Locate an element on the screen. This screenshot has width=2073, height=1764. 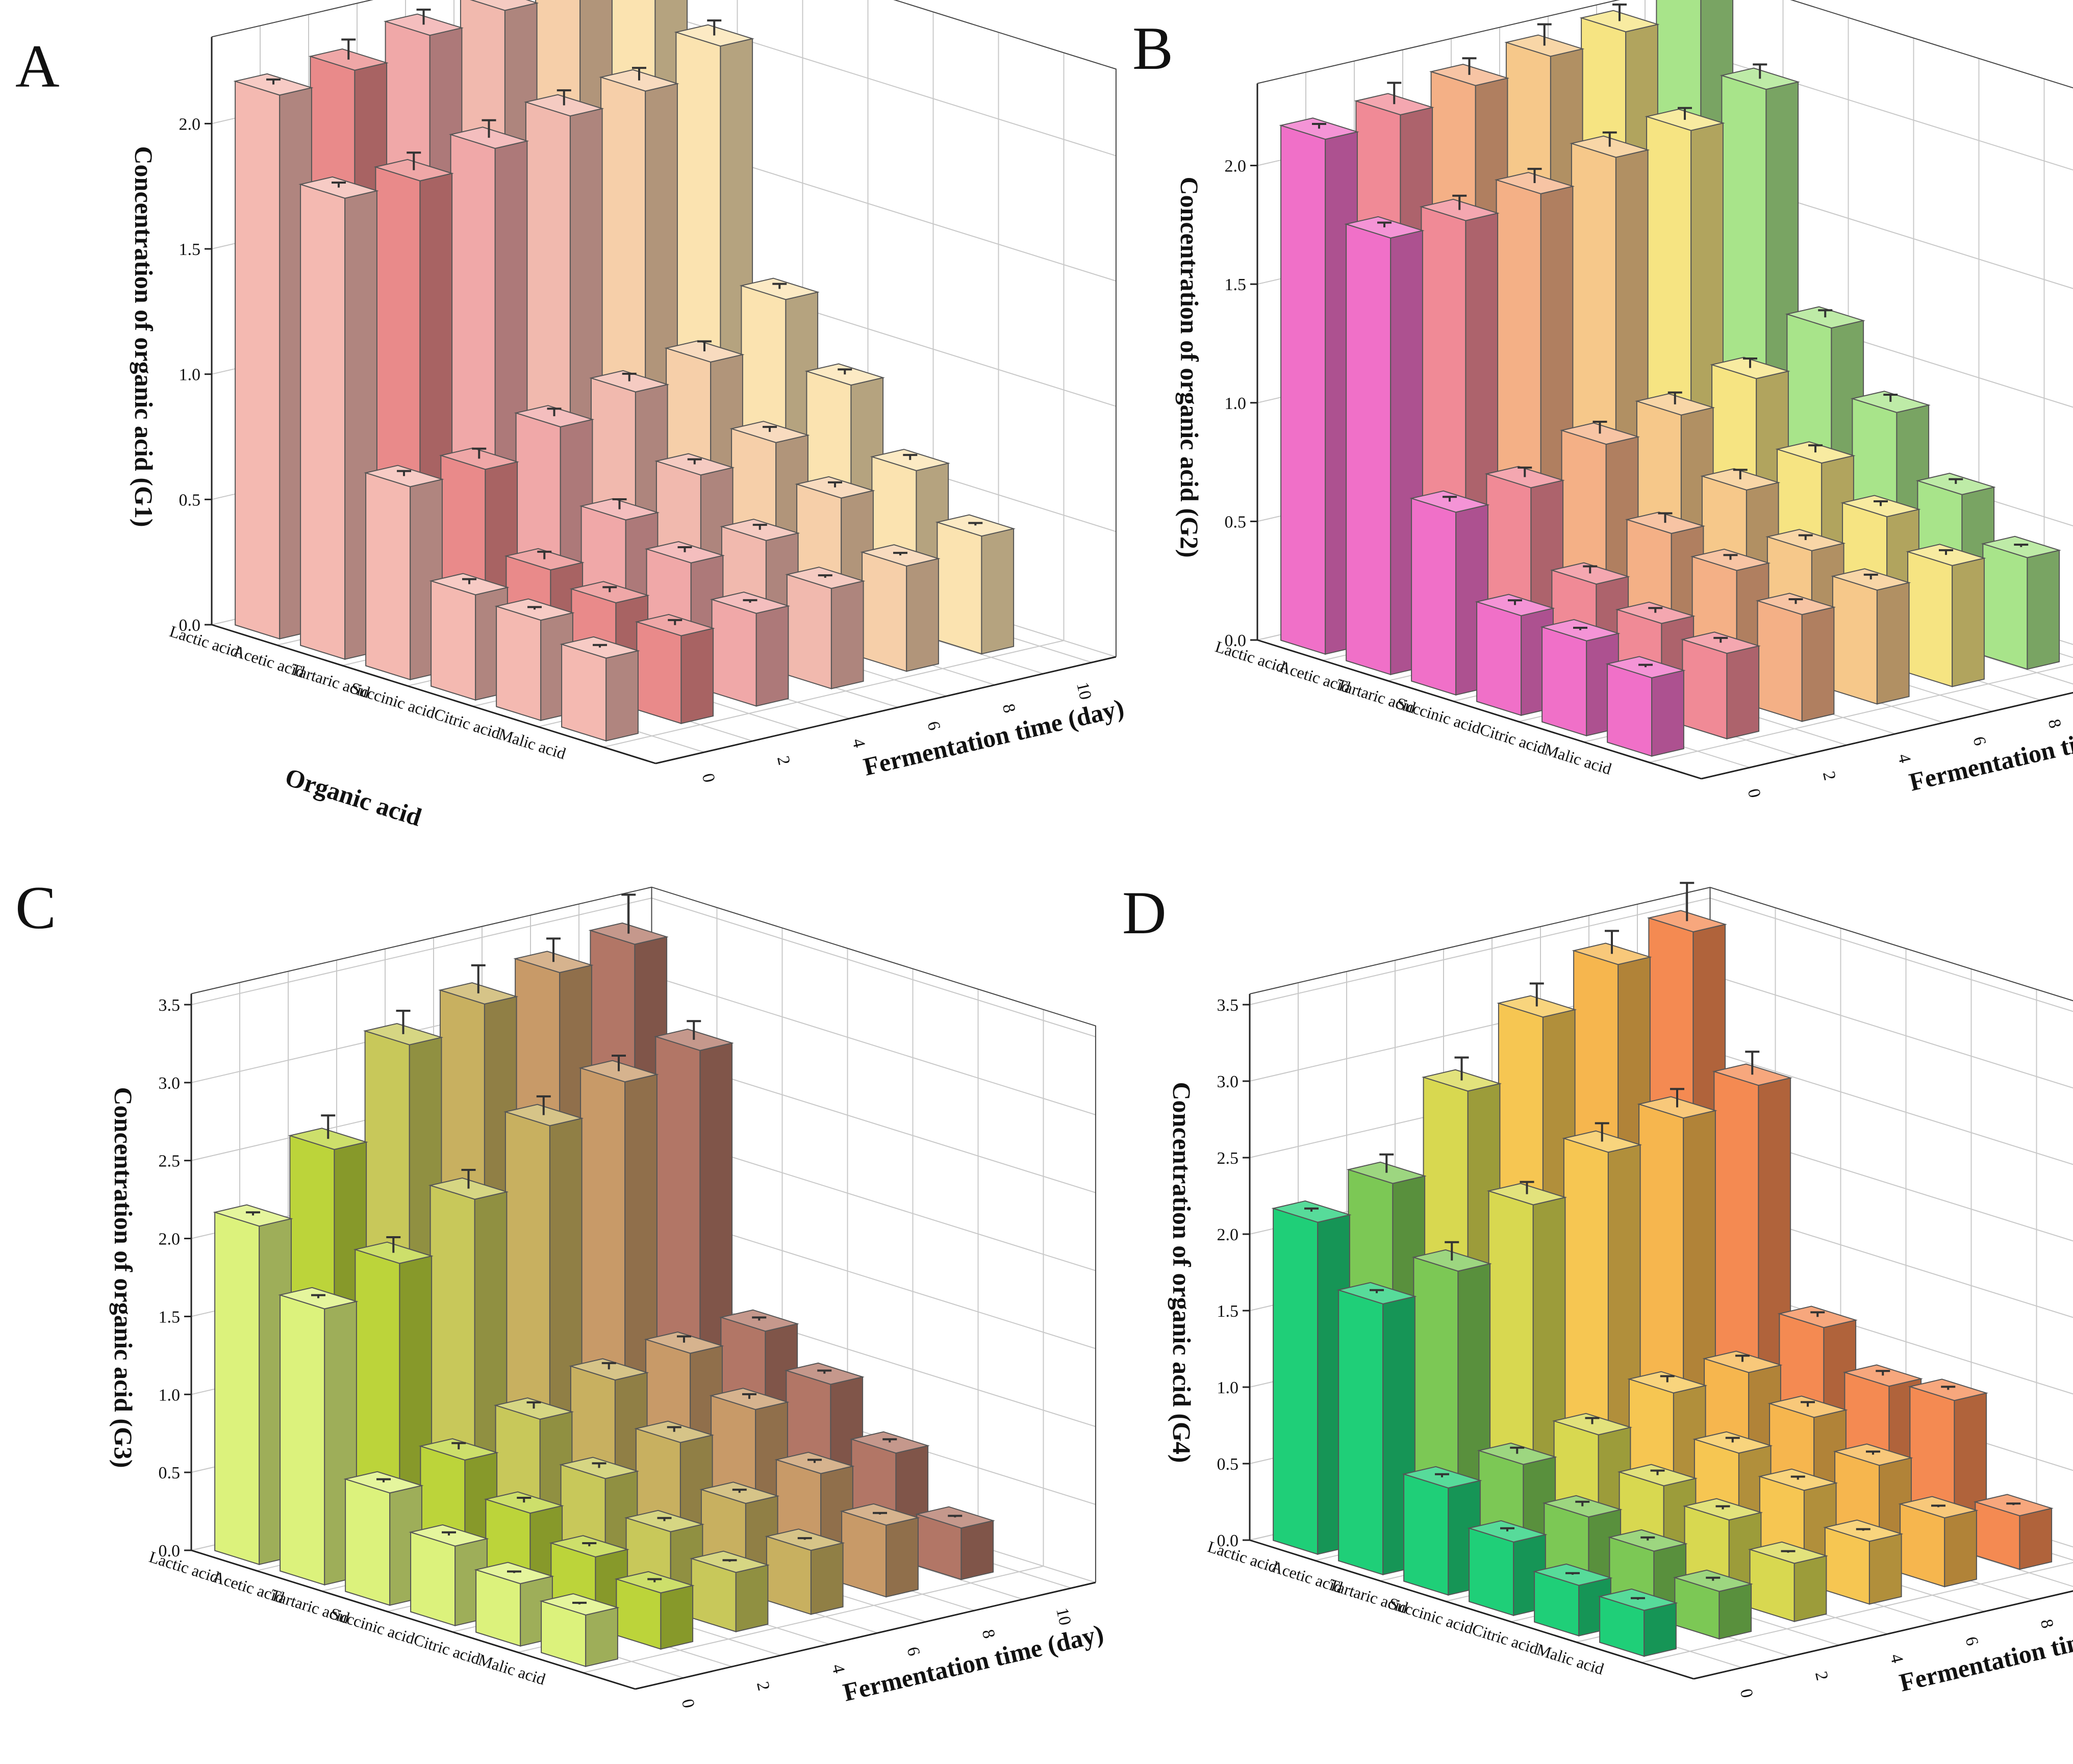
acid-axis is located at coordinates (414, 1619).